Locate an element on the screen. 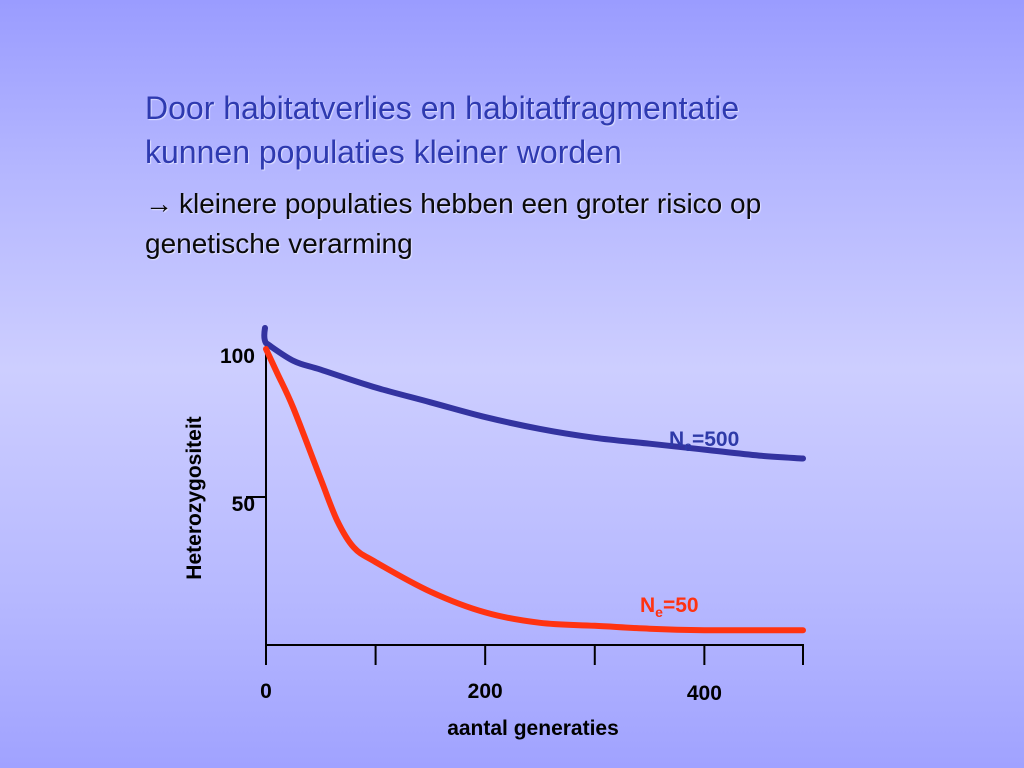  y-axis-ticks: 100 50 is located at coordinates (243, 430).